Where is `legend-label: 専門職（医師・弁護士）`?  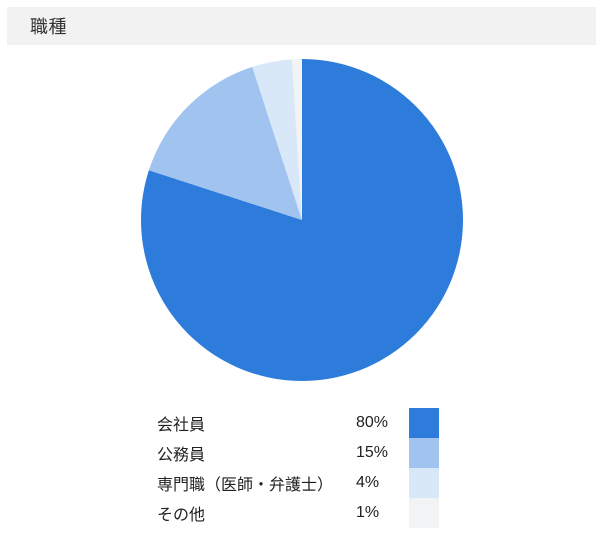
legend-label: 専門職（医師・弁護士） is located at coordinates (245, 485).